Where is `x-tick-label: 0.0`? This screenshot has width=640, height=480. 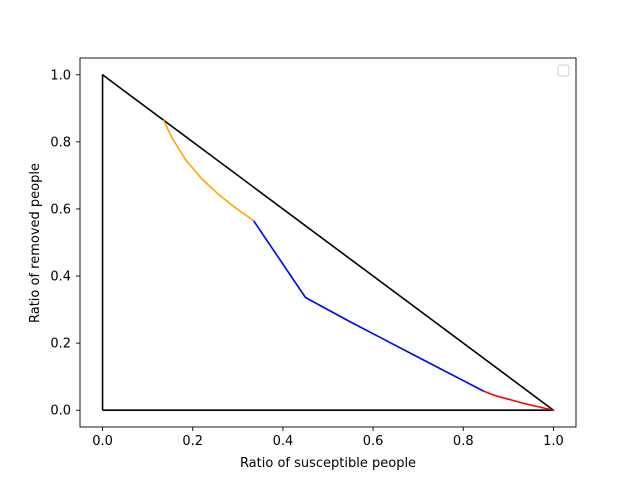
x-tick-label: 0.0 is located at coordinates (102, 441).